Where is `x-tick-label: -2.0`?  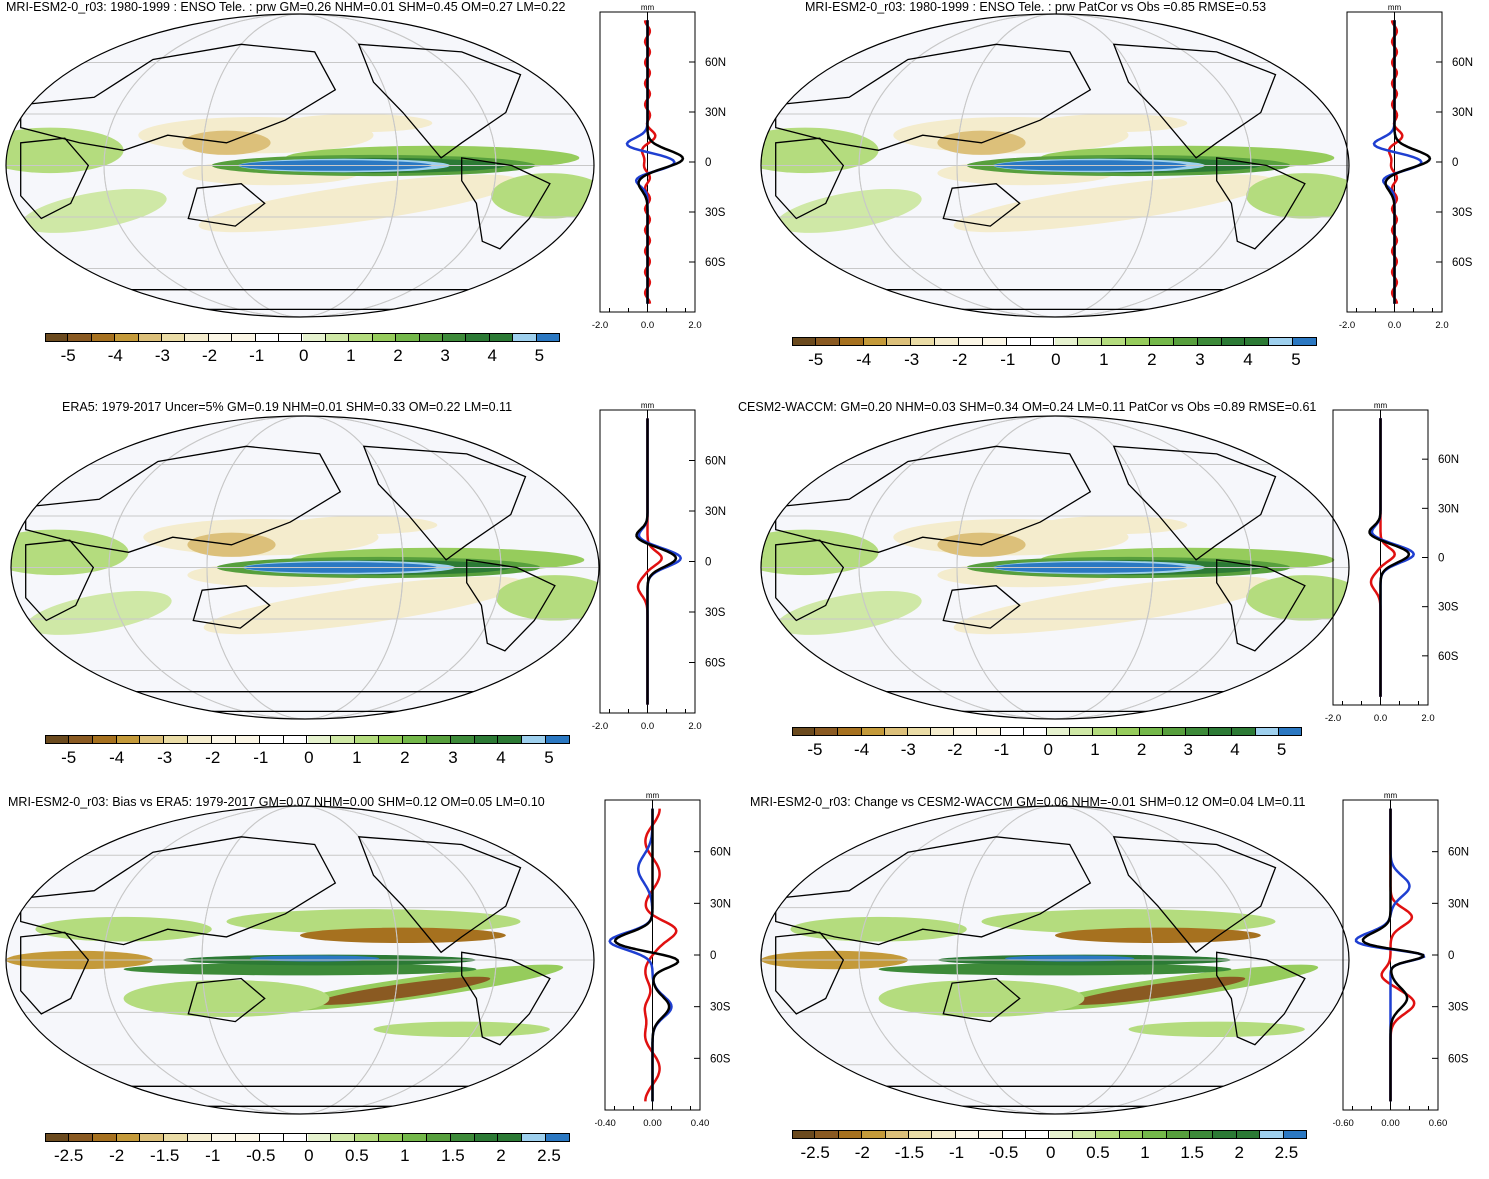 x-tick-label: -2.0 is located at coordinates (600, 726).